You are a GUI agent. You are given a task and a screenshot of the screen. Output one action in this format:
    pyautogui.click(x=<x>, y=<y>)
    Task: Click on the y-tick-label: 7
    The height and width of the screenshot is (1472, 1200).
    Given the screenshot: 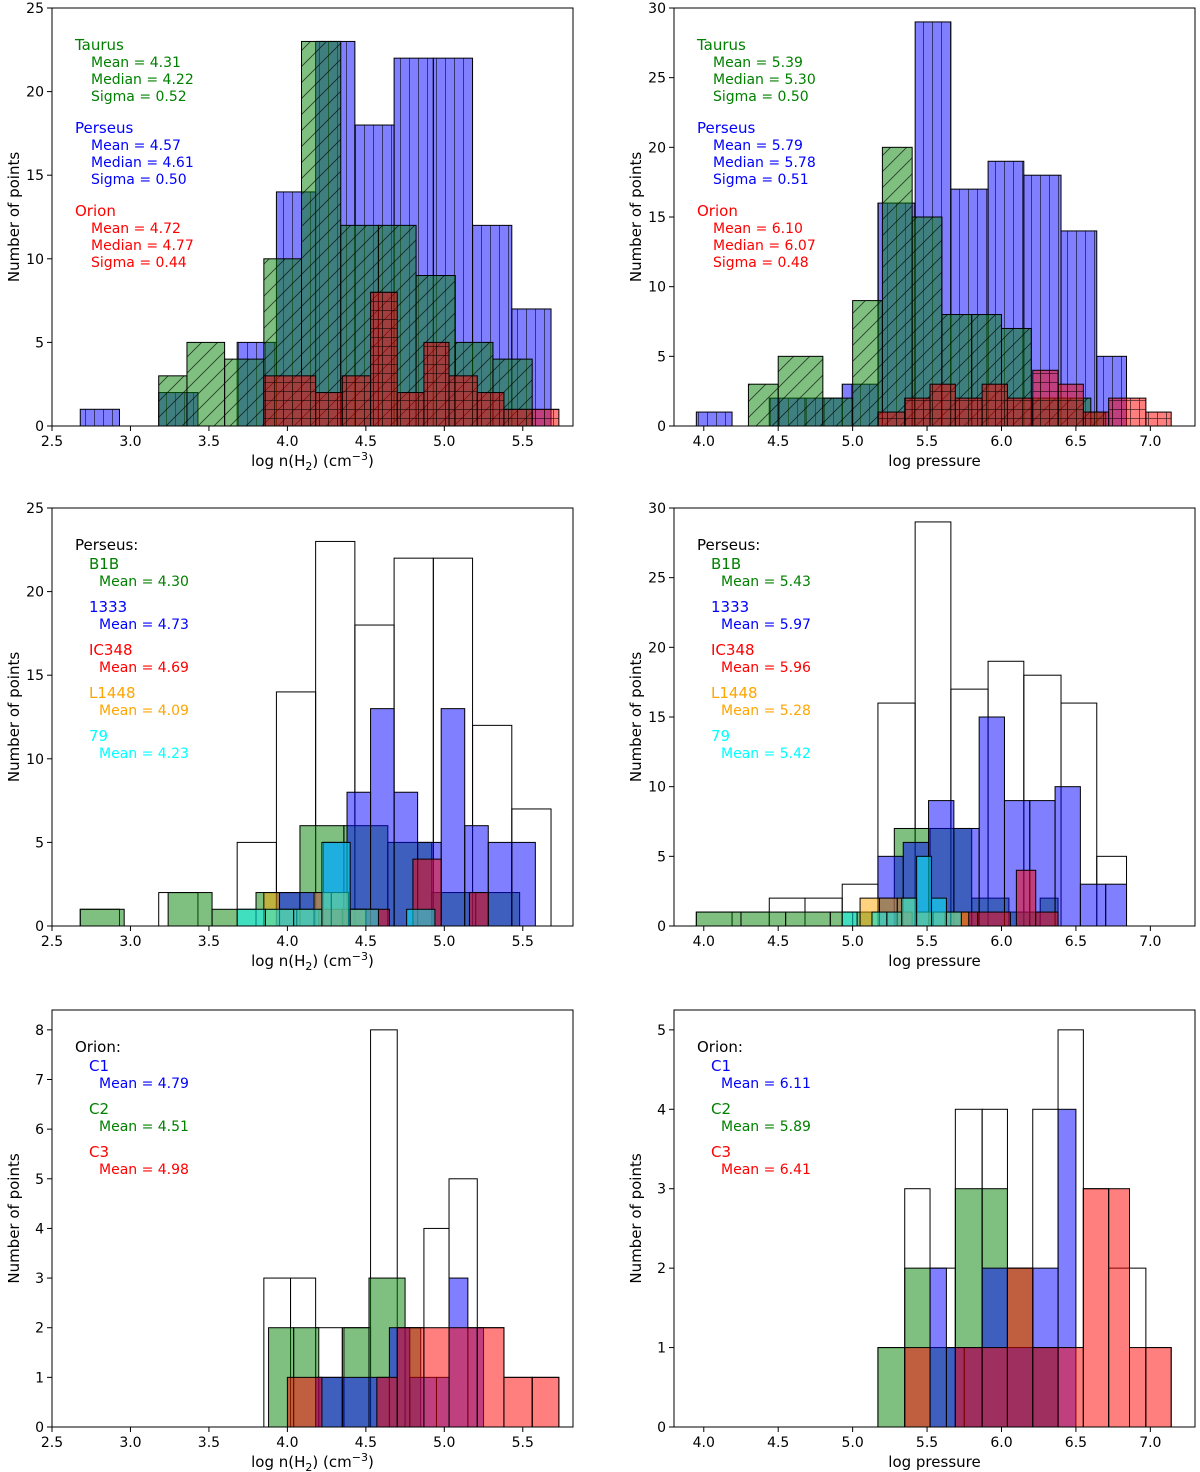 What is the action you would take?
    pyautogui.click(x=39, y=1081)
    